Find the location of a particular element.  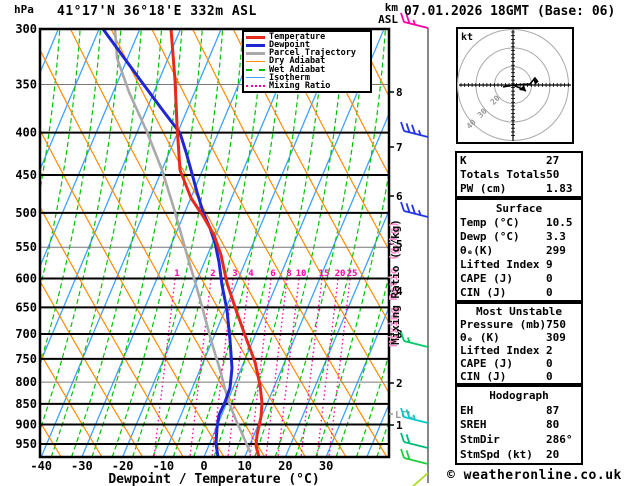

temperature-tick-label: 20 is located at coordinates (285, 466).